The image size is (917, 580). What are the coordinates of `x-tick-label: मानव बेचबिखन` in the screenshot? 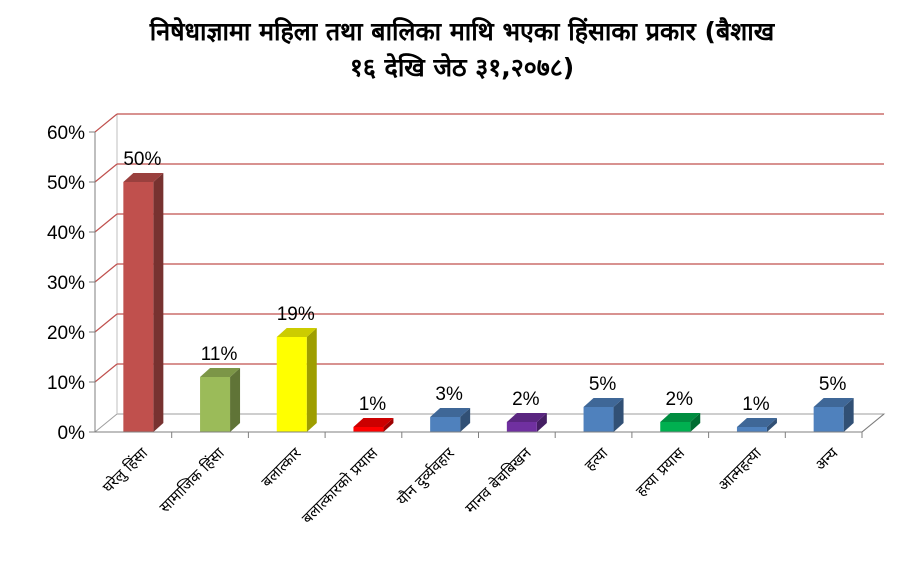 It's located at (499, 481).